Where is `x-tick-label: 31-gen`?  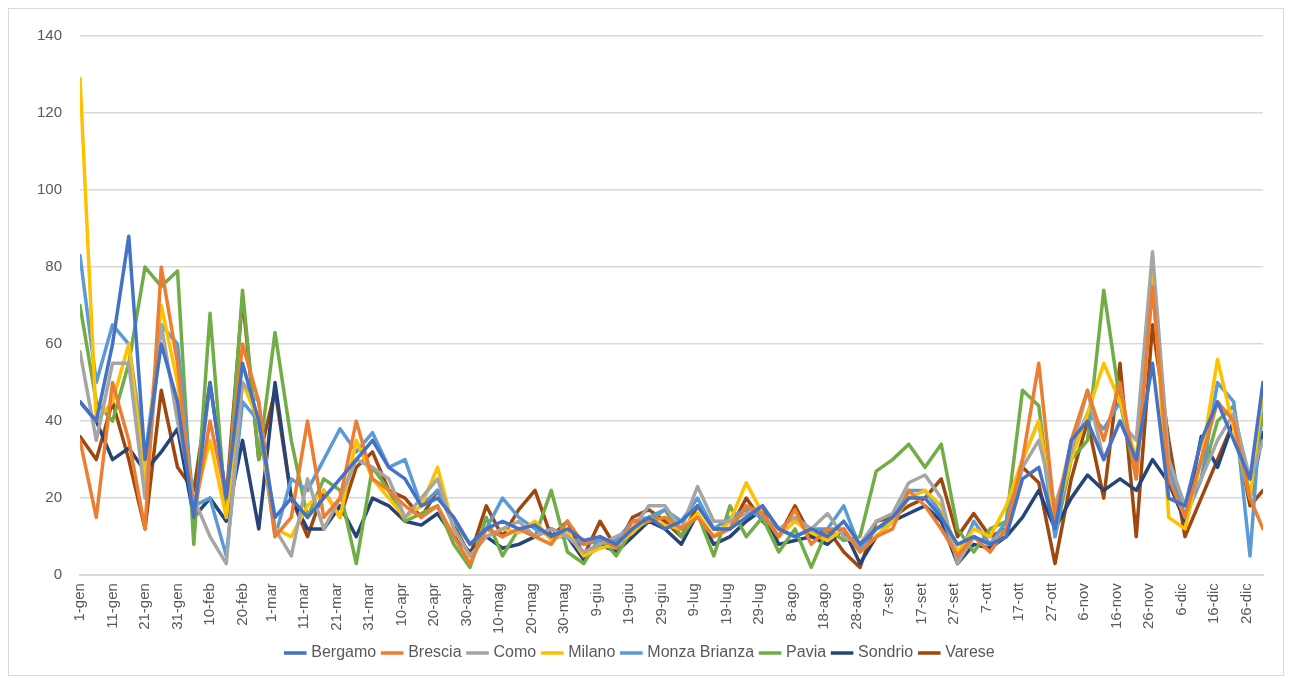
x-tick-label: 31-gen is located at coordinates (176, 606).